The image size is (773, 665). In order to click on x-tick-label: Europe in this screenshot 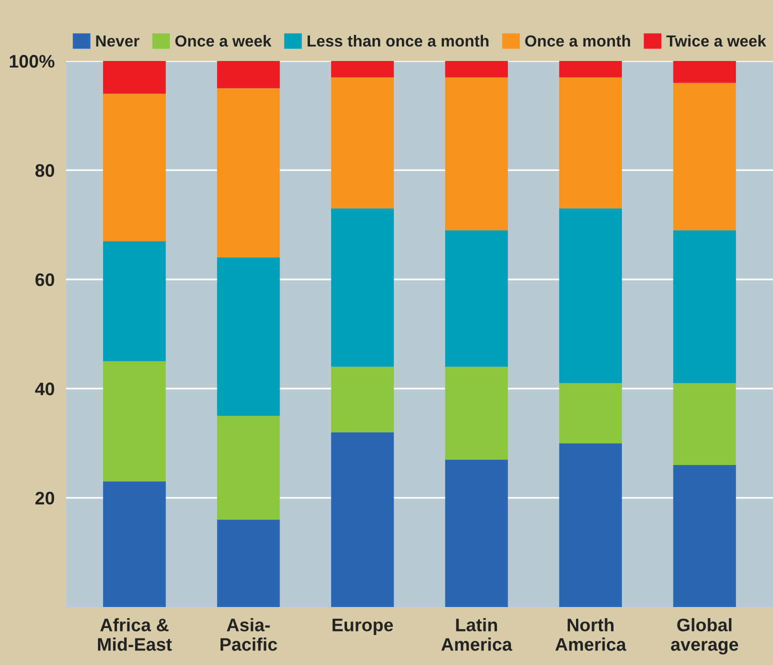, I will do `click(362, 626)`.